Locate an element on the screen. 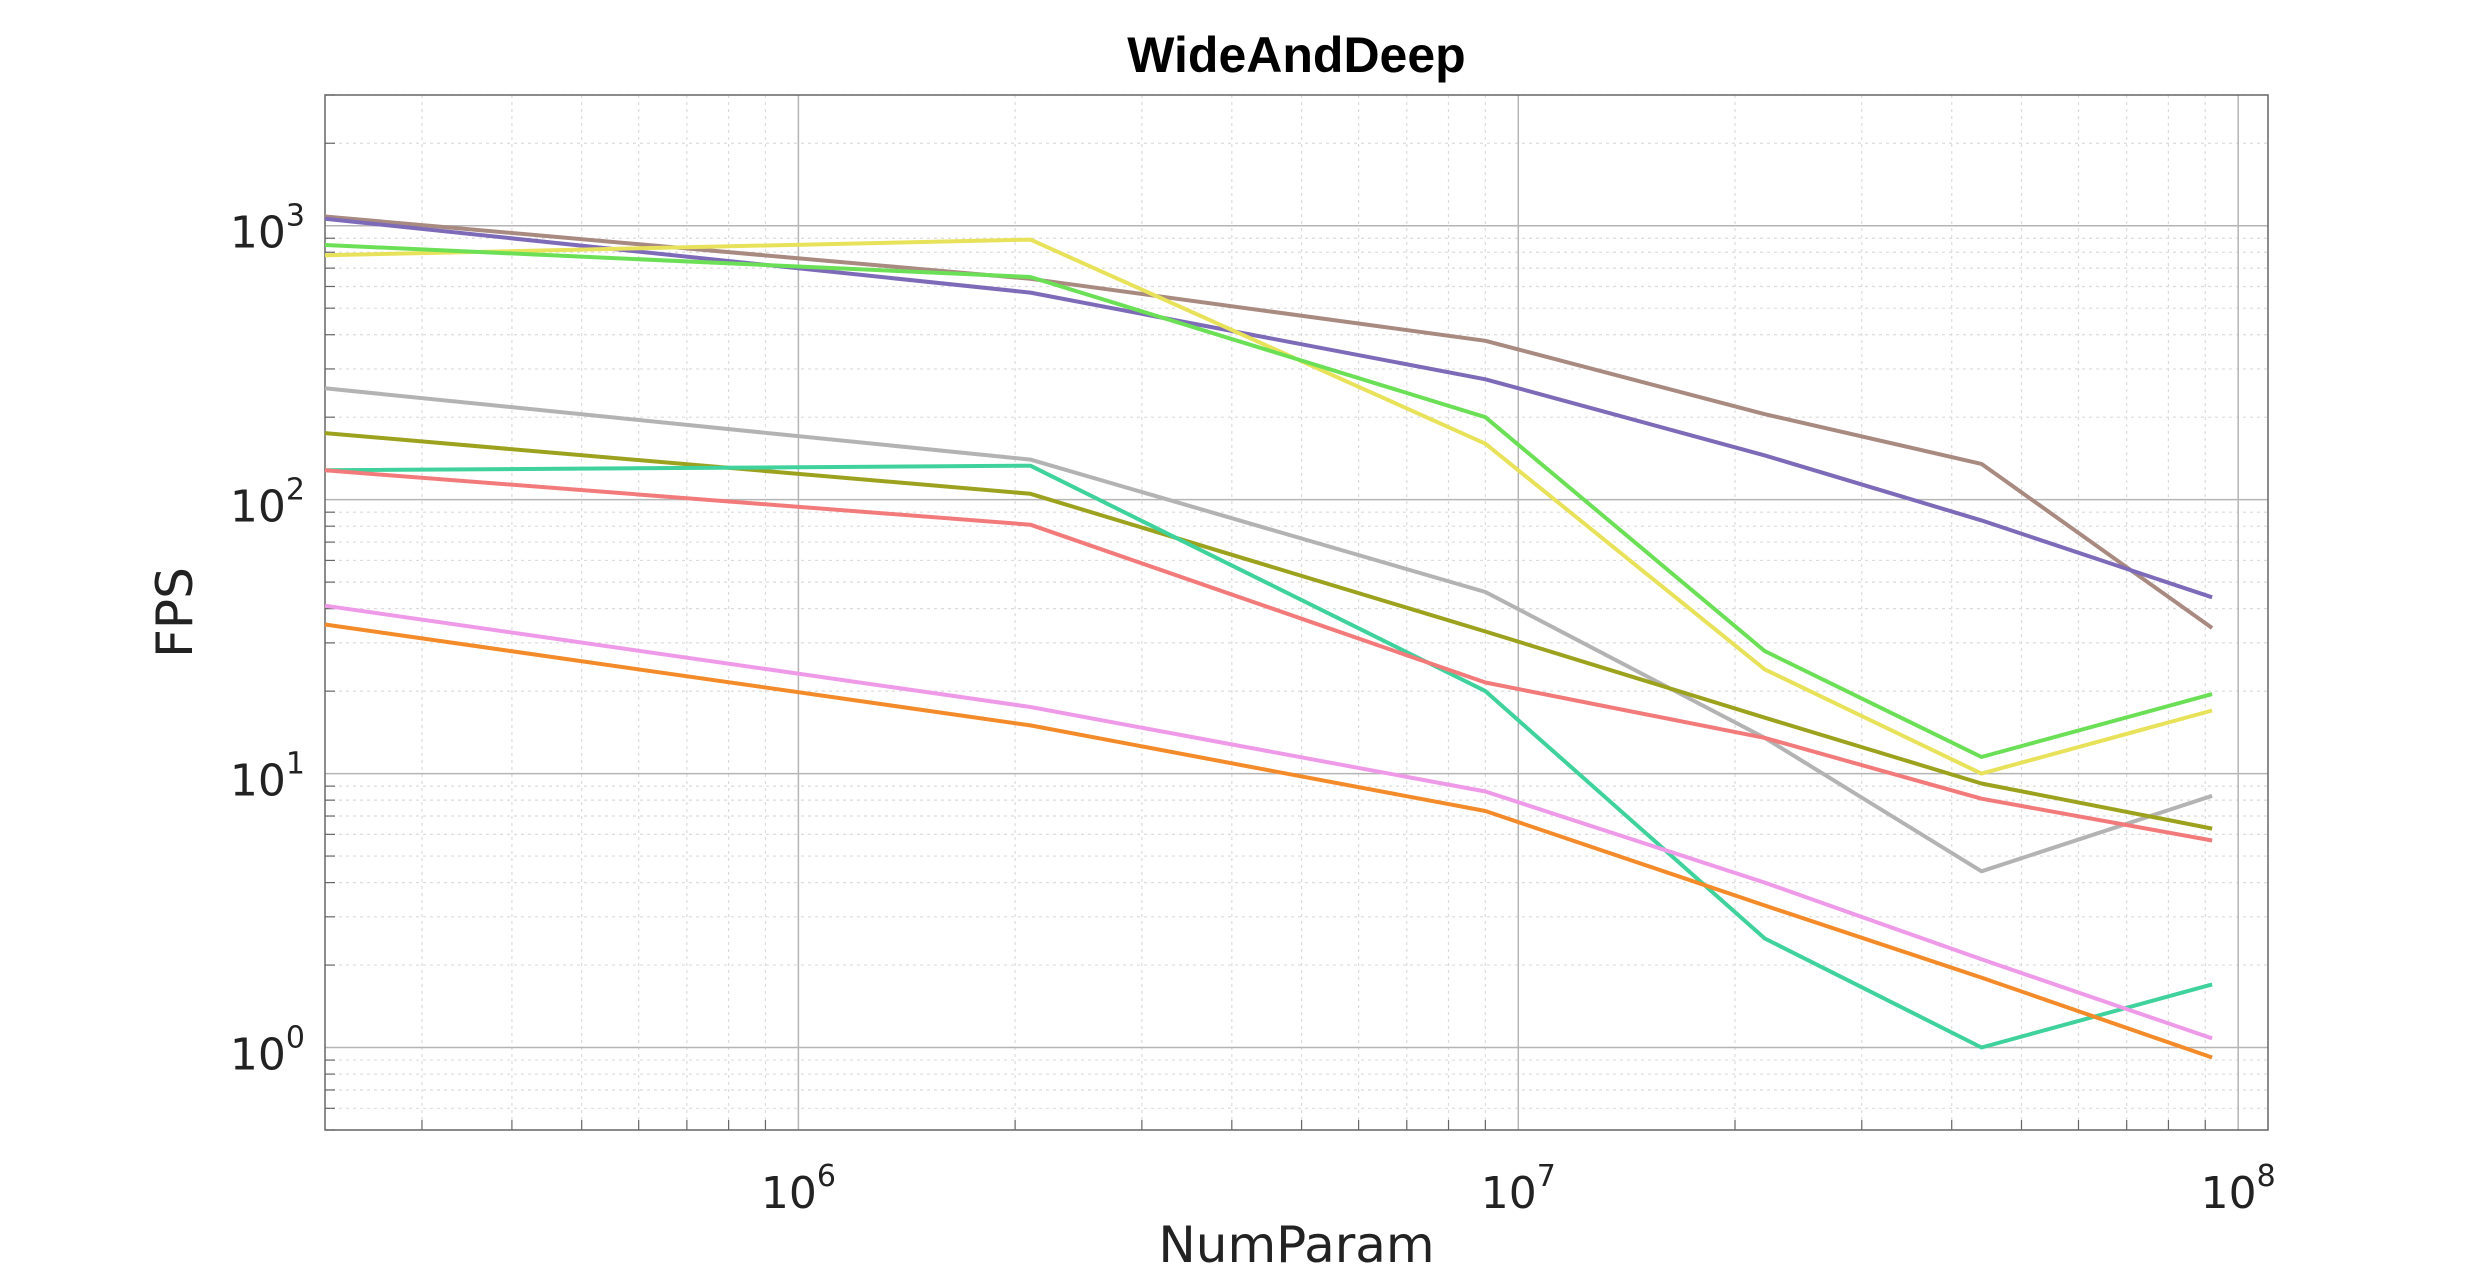  y-tick-label: 10³ is located at coordinates (267, 229).